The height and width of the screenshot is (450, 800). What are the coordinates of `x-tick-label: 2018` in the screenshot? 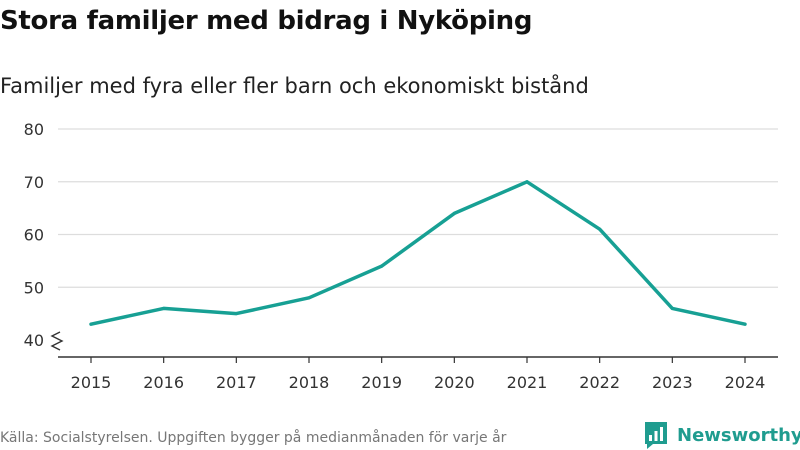 It's located at (309, 382).